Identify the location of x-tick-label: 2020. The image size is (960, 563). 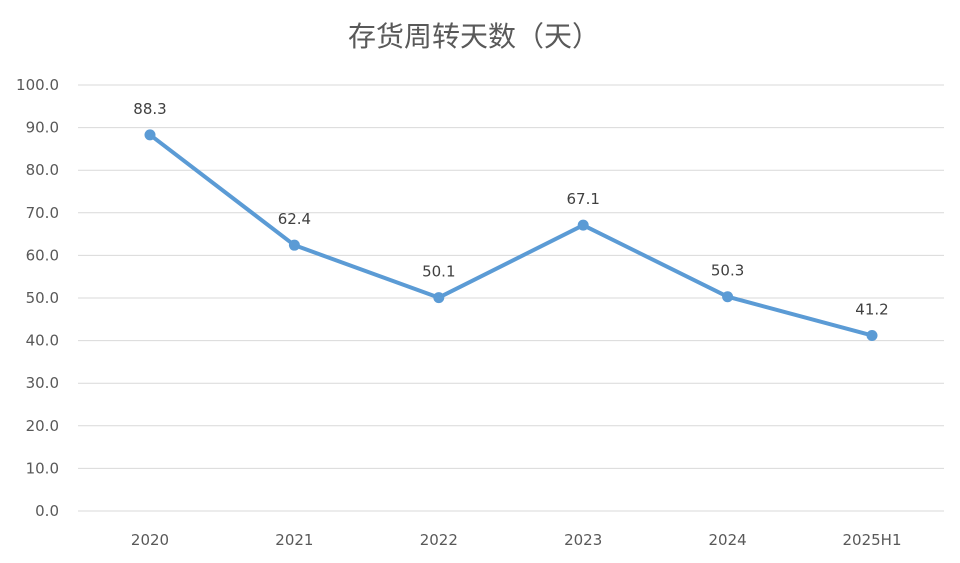
(150, 540).